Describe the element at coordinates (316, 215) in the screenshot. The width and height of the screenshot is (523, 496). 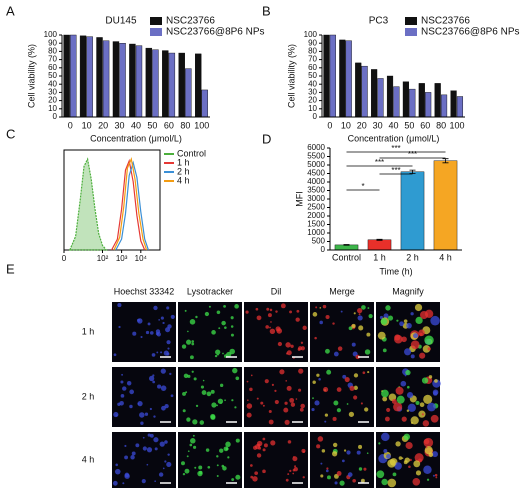
I see `y-tick-label: 2000` at that location.